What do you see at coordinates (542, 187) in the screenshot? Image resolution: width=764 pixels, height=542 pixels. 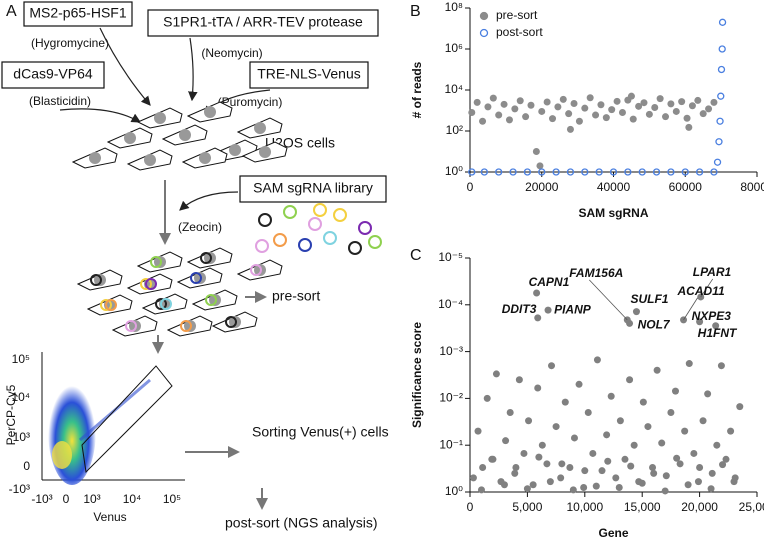 I see `x-tick-label: 20000` at bounding box center [542, 187].